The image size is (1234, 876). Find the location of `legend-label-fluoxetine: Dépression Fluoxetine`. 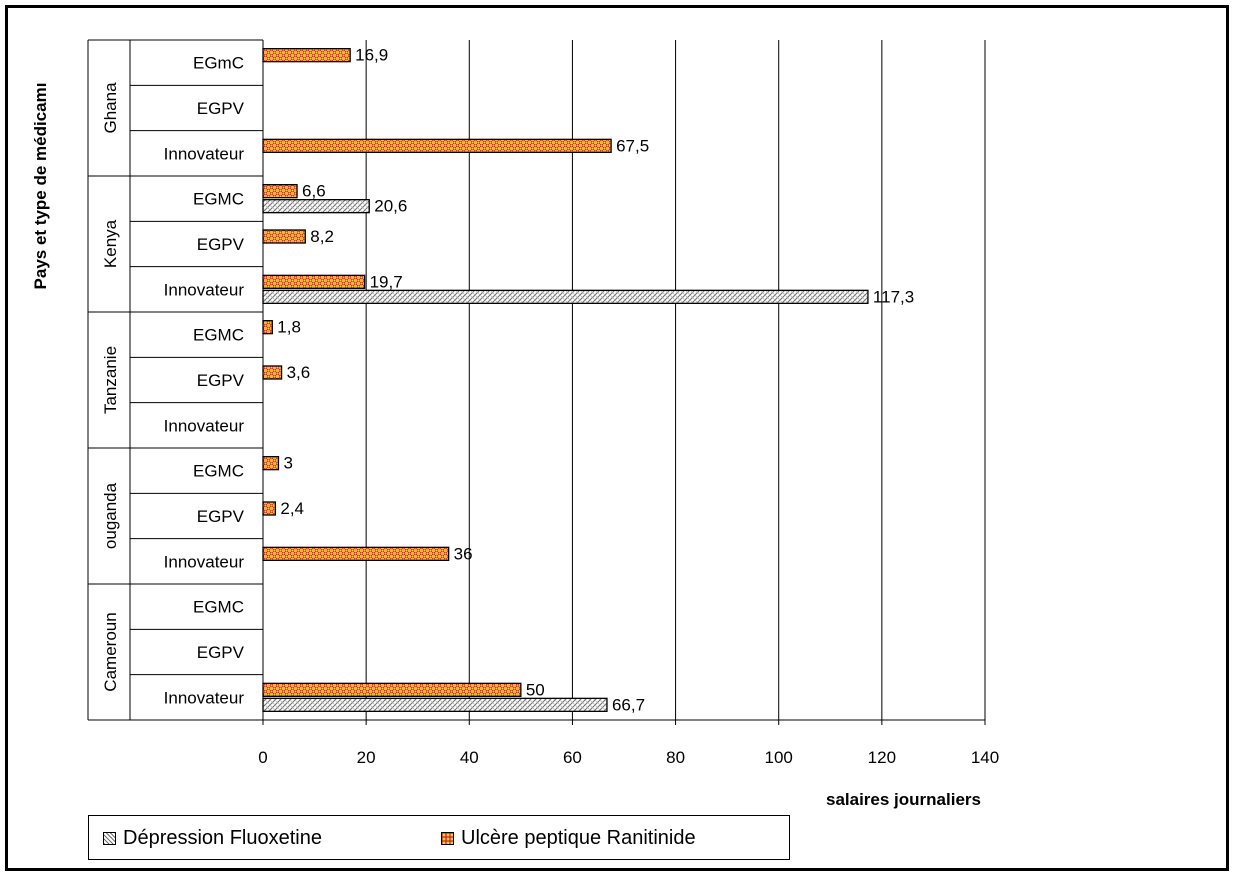

legend-label-fluoxetine: Dépression Fluoxetine is located at coordinates (222, 837).